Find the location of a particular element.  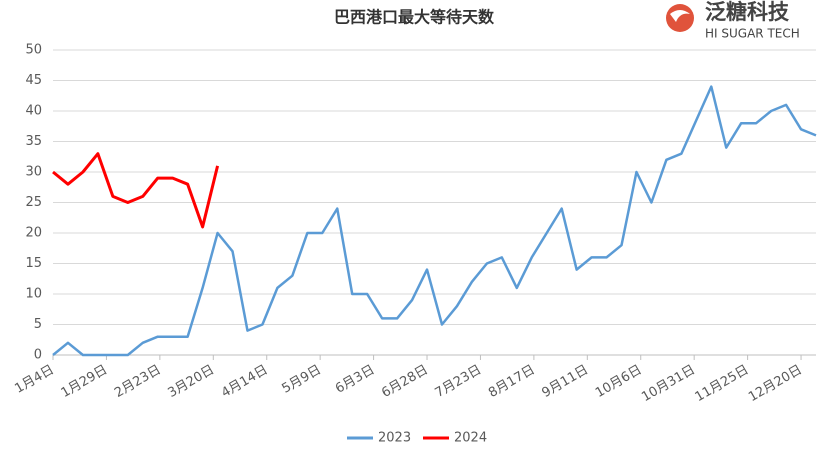

x-tick-label: 10月31日 is located at coordinates (668, 384).